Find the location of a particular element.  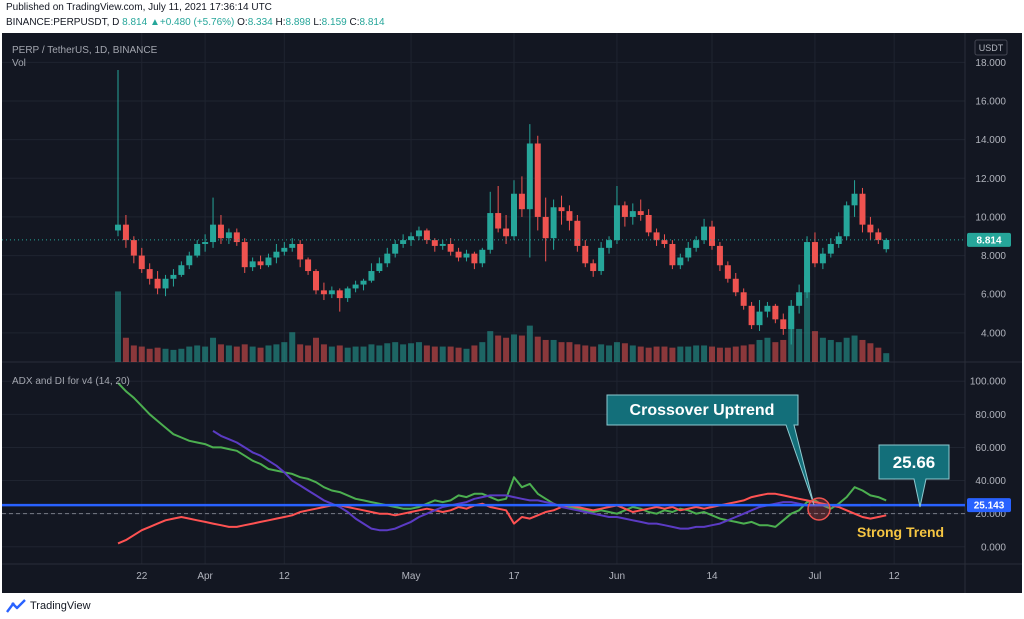

indicator-tick-label: 60.000 is located at coordinates (990, 448).